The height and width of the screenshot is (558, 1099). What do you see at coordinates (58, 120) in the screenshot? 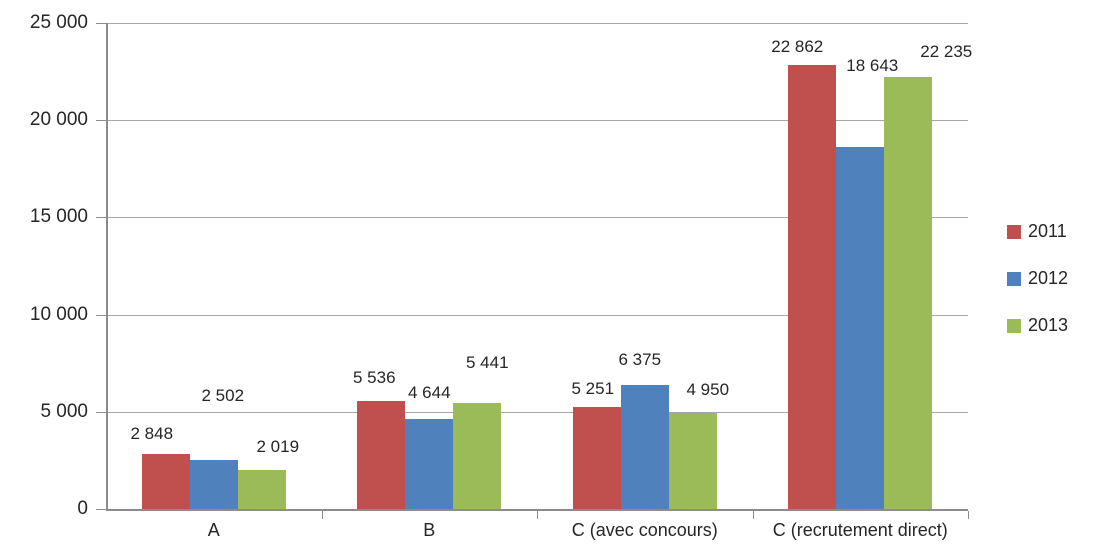
I see `y-axis-label-20000: 20 000` at bounding box center [58, 120].